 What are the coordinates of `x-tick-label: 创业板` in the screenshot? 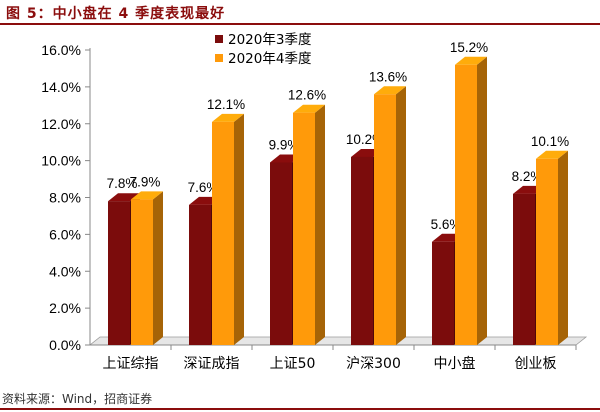 It's located at (536, 364).